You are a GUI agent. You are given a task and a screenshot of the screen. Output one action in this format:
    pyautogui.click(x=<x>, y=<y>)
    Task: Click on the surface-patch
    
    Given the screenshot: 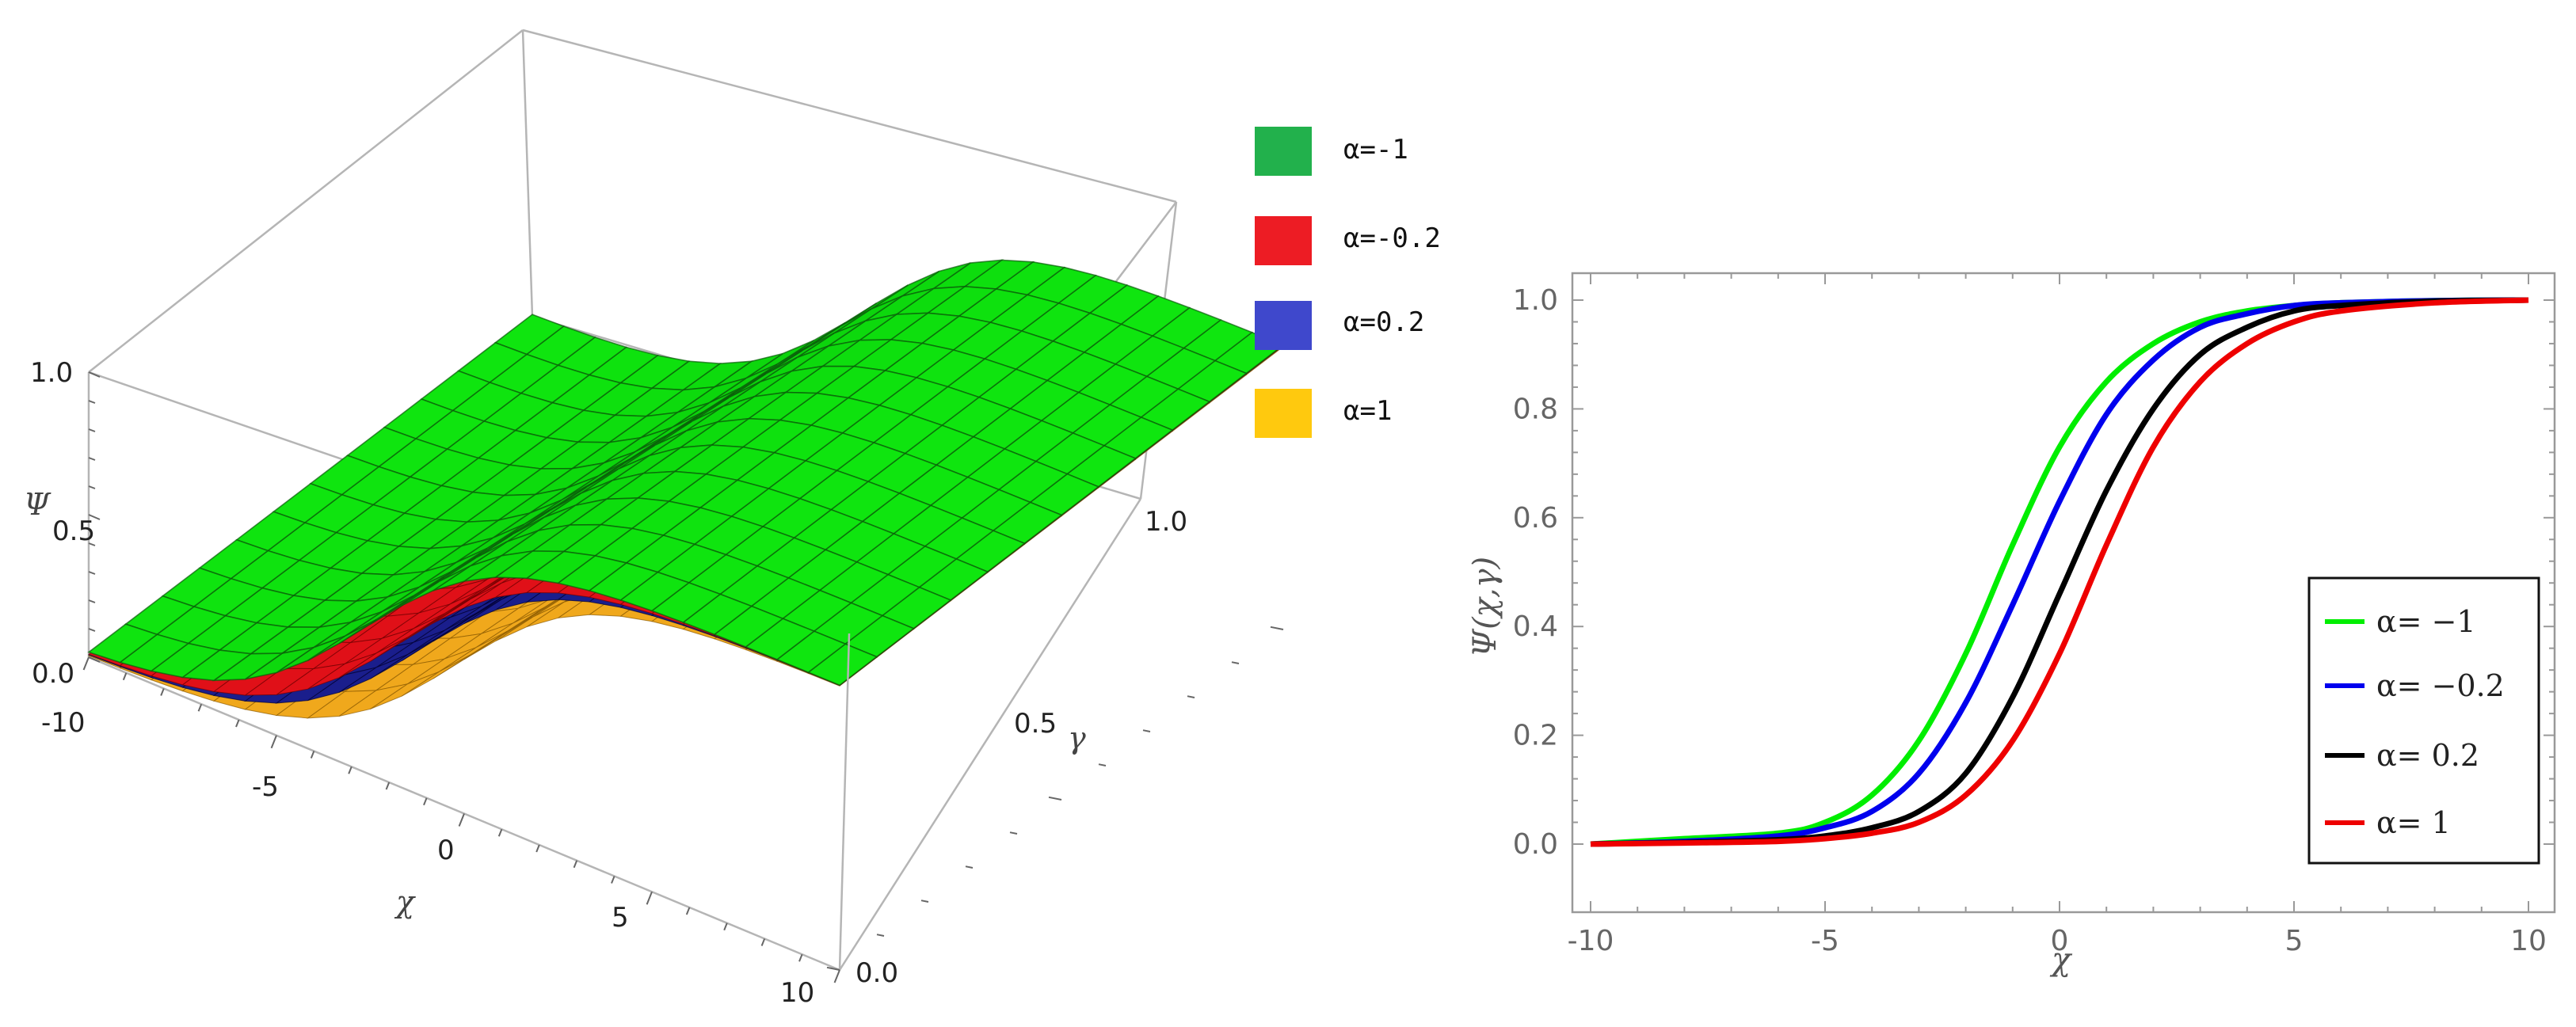 What is the action you would take?
    pyautogui.click(x=122, y=643)
    